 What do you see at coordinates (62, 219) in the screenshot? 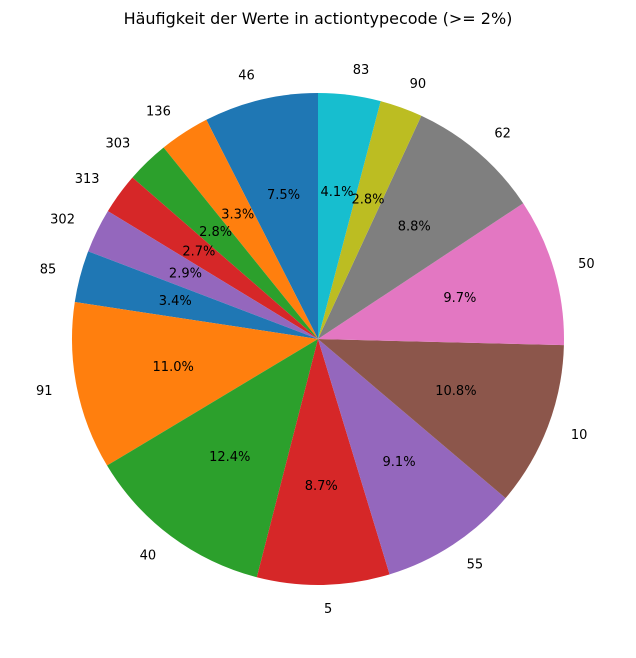
I see `category-label-302: 302` at bounding box center [62, 219].